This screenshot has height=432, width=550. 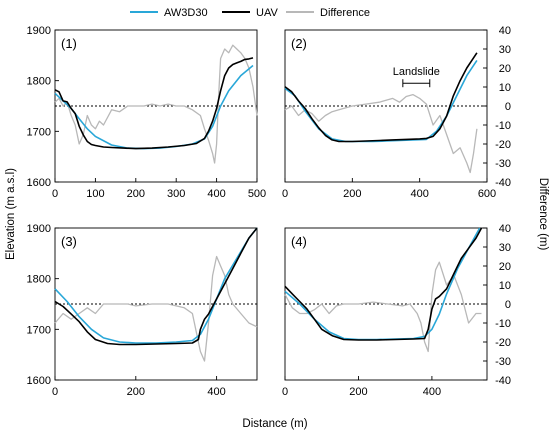 What do you see at coordinates (274, 424) in the screenshot?
I see `bottom-axis-label: Distance (m)` at bounding box center [274, 424].